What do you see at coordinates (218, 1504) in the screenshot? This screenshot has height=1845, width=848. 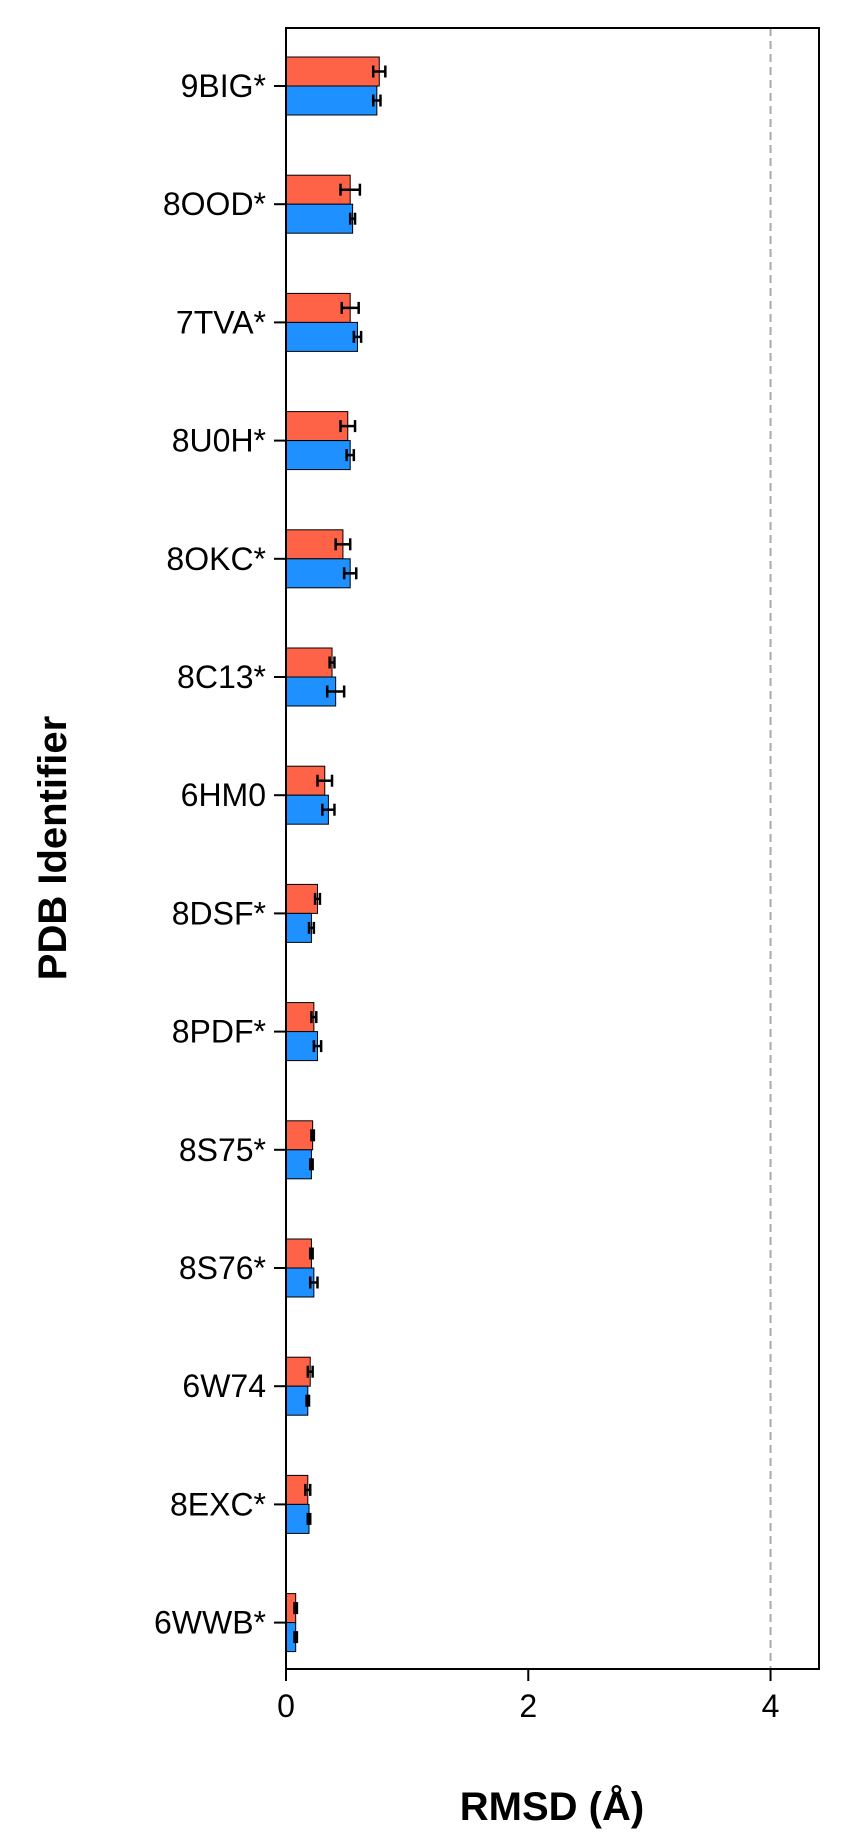 I see `y-tick-label: 8EXC*` at bounding box center [218, 1504].